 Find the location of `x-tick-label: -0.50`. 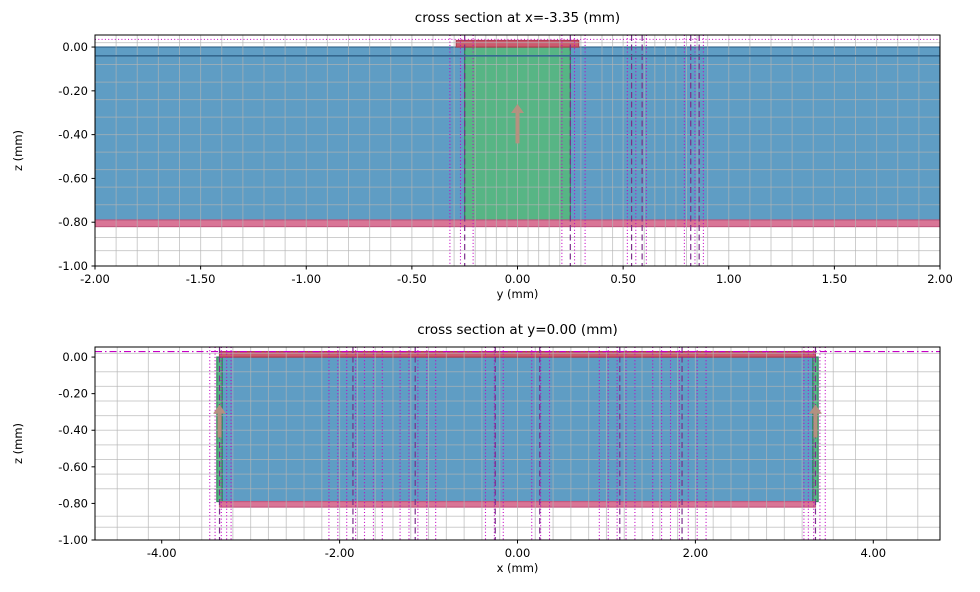

x-tick-label: -0.50 is located at coordinates (412, 279).